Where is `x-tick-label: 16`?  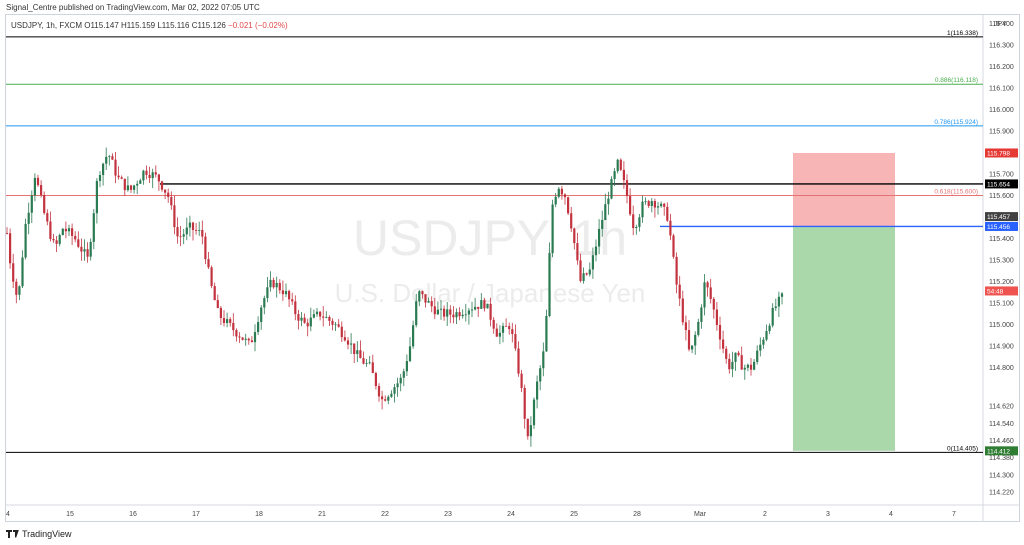
x-tick-label: 16 is located at coordinates (133, 514).